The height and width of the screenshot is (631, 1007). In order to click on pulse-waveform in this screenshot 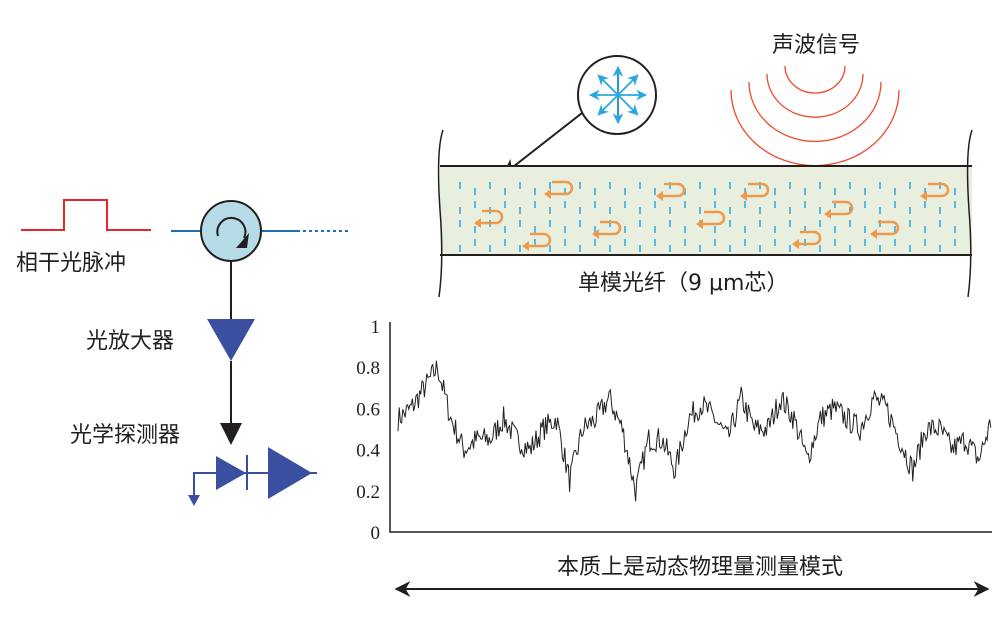, I will do `click(86, 215)`.